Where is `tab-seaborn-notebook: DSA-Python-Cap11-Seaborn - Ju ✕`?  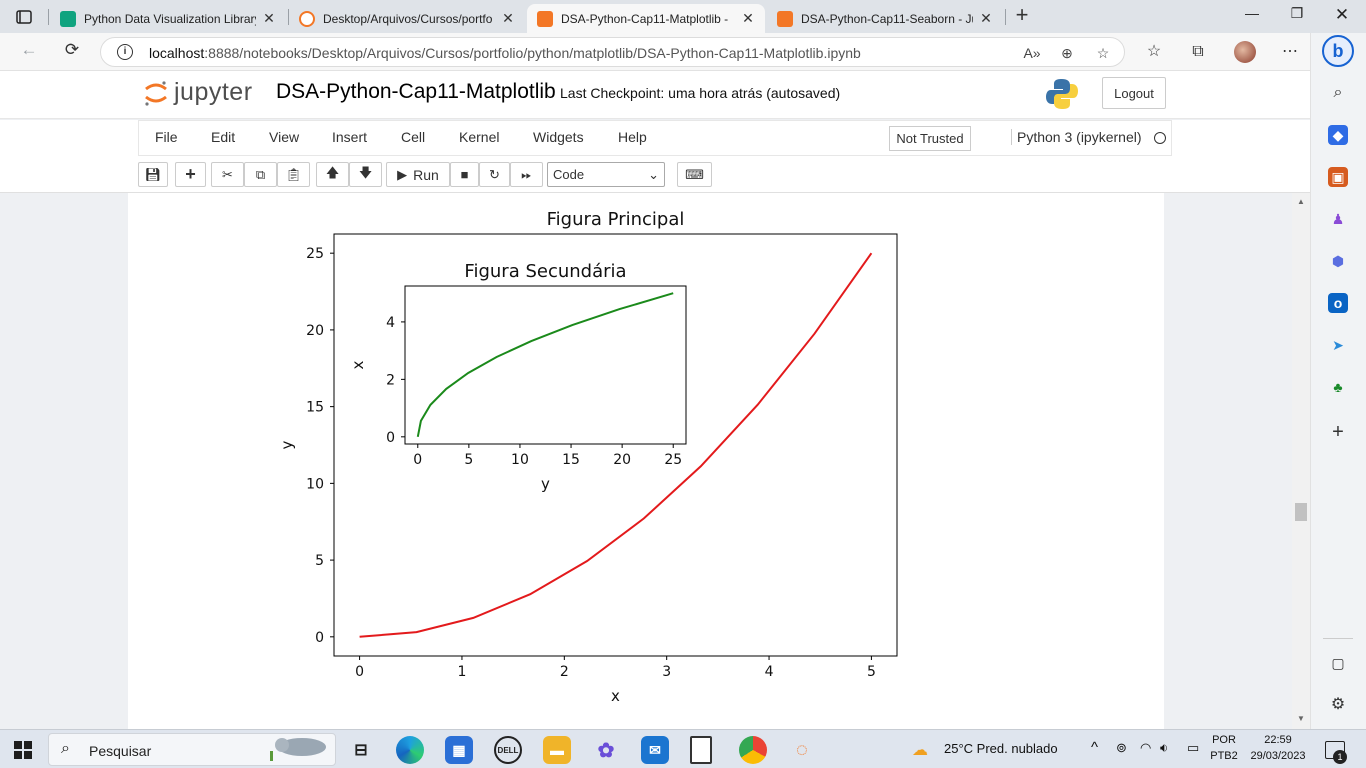 tab-seaborn-notebook: DSA-Python-Cap11-Seaborn - Ju ✕ is located at coordinates (885, 18).